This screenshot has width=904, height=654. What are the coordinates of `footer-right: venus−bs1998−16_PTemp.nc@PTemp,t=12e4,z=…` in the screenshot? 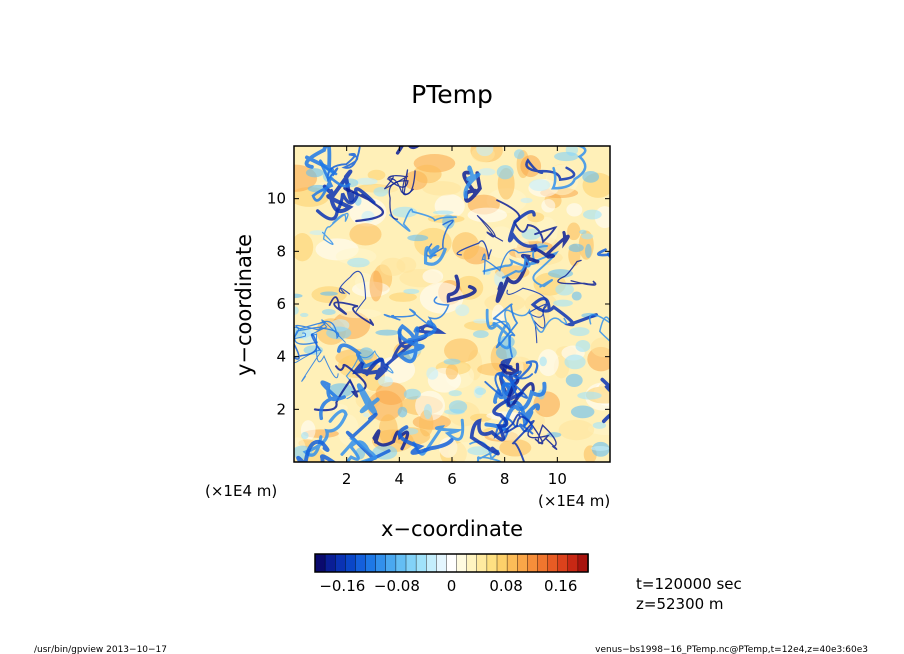 It's located at (731, 649).